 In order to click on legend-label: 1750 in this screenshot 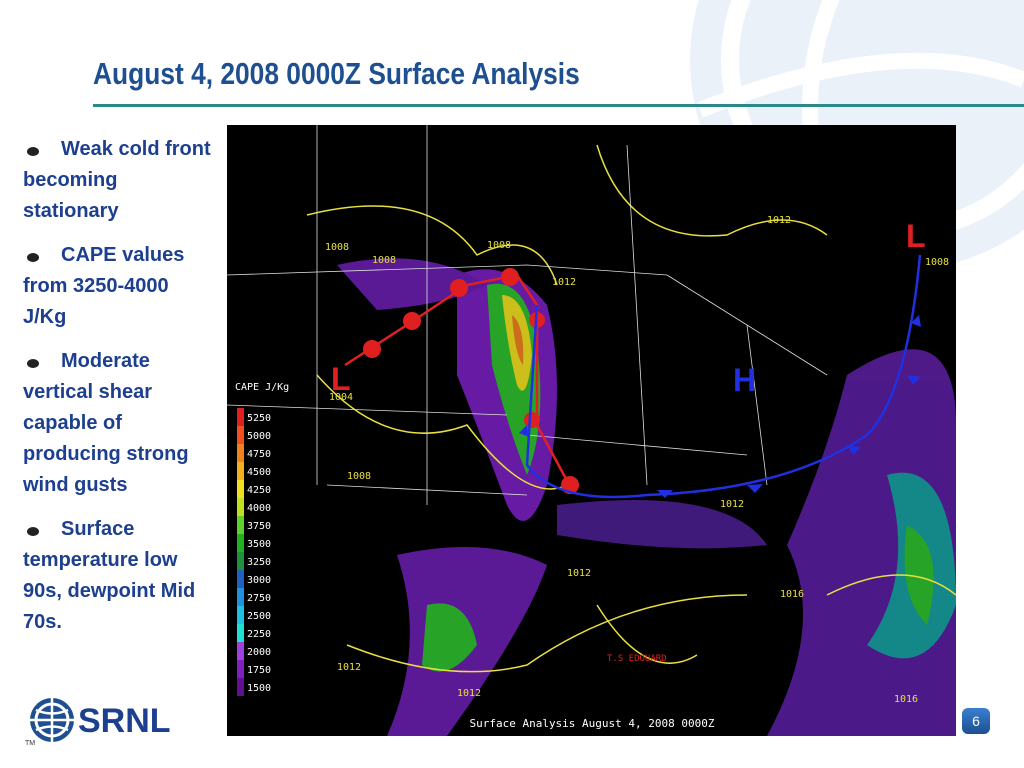, I will do `click(259, 670)`.